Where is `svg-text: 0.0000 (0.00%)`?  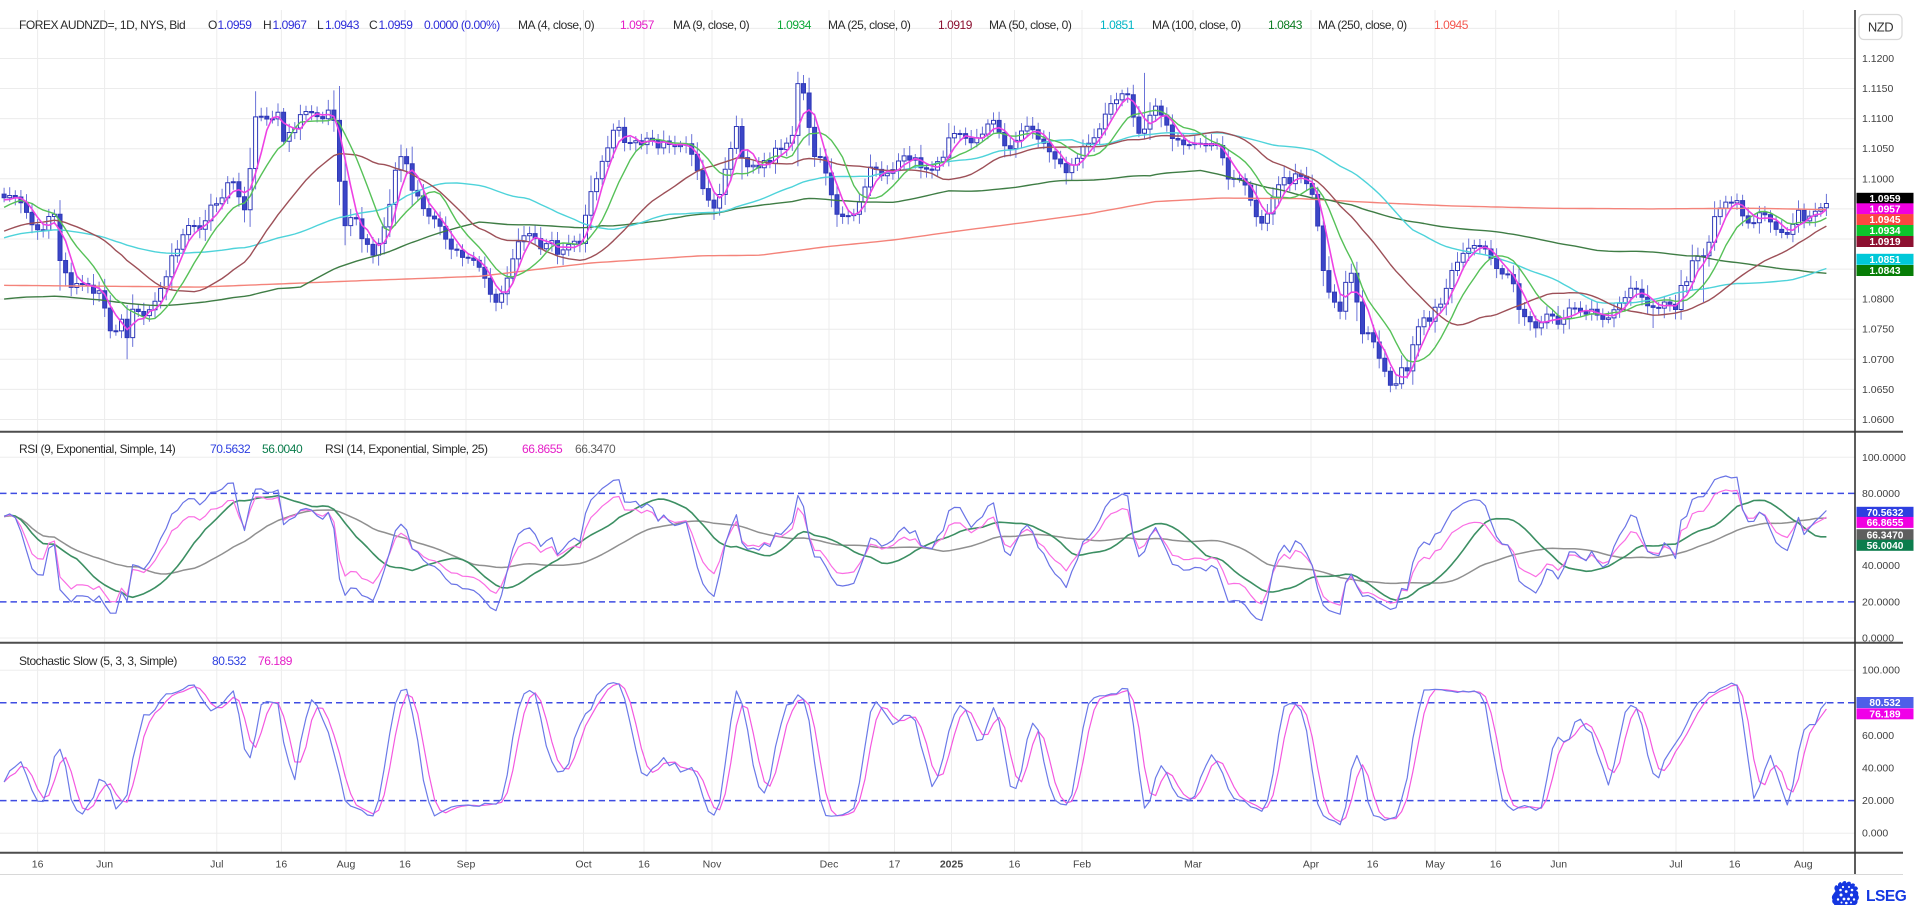
svg-text: 0.0000 (0.00%) is located at coordinates (462, 25).